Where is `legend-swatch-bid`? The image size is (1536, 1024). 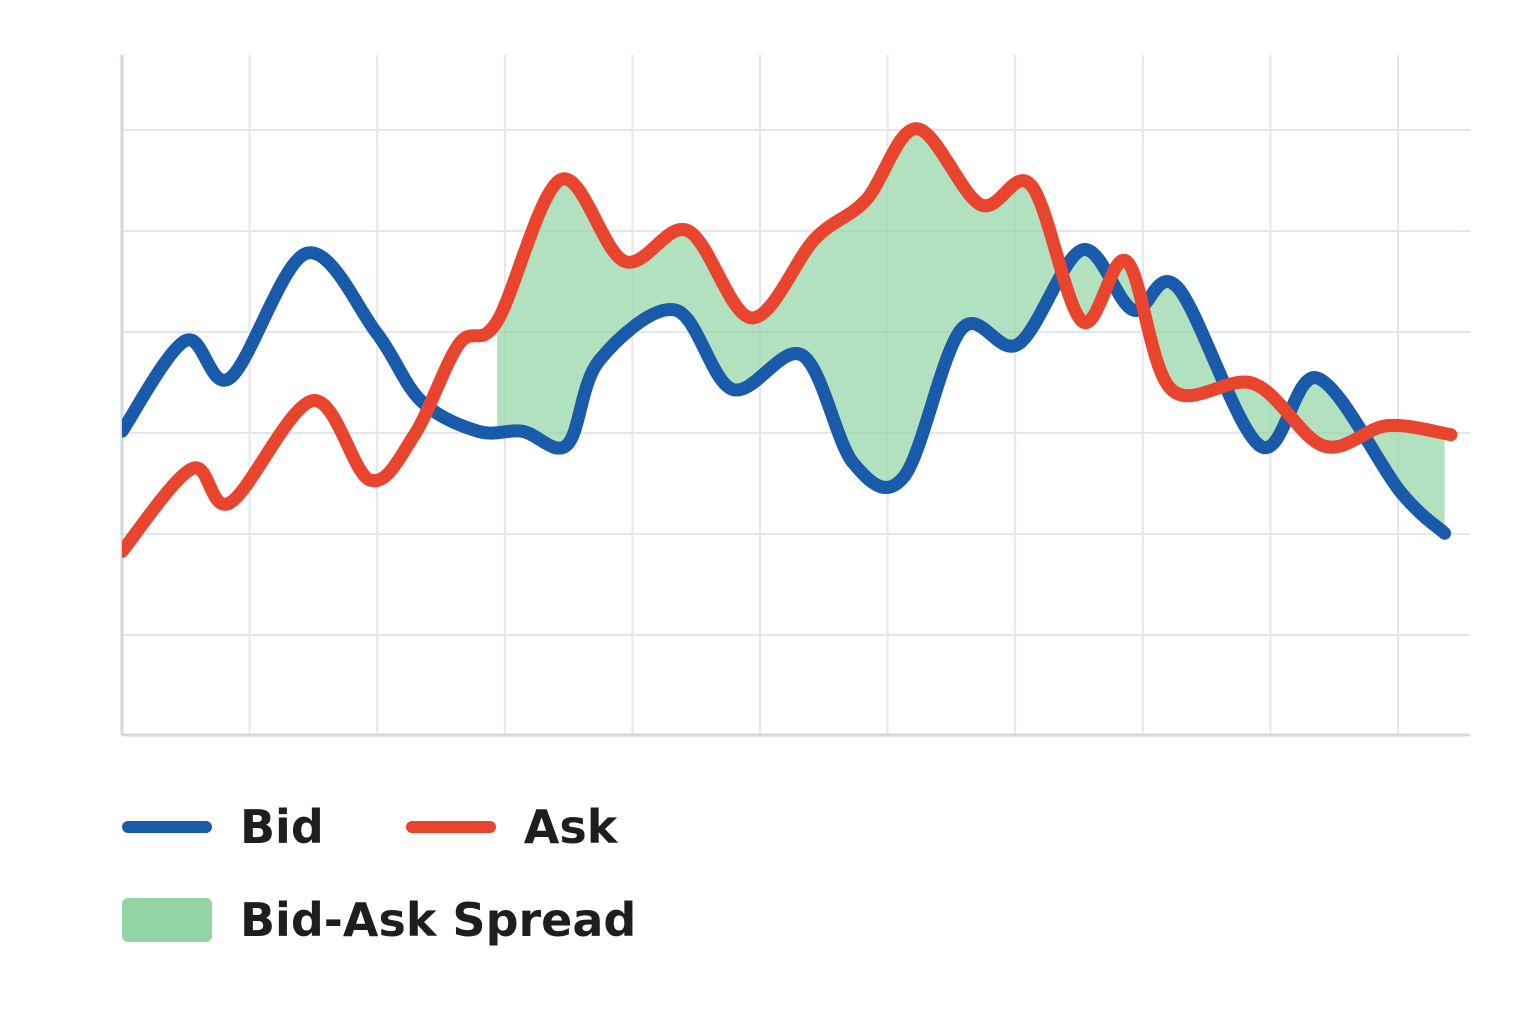 legend-swatch-bid is located at coordinates (167, 827).